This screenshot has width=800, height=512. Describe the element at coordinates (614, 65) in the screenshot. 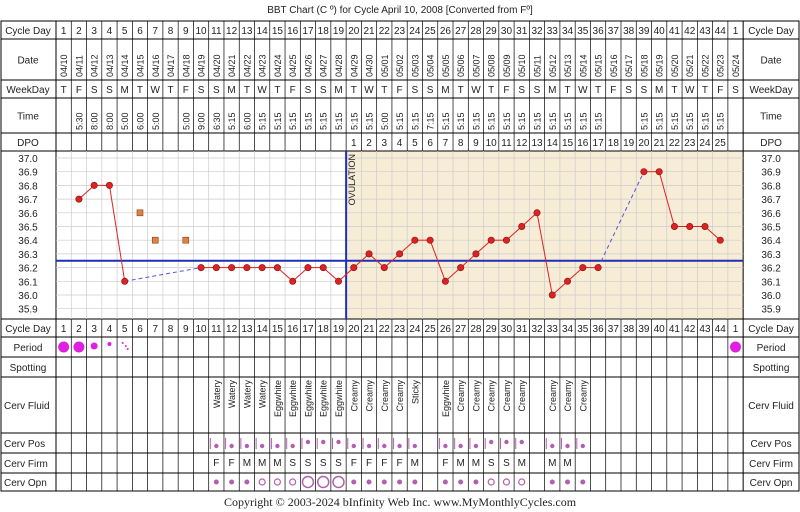

I see `date-label: 05/16` at that location.